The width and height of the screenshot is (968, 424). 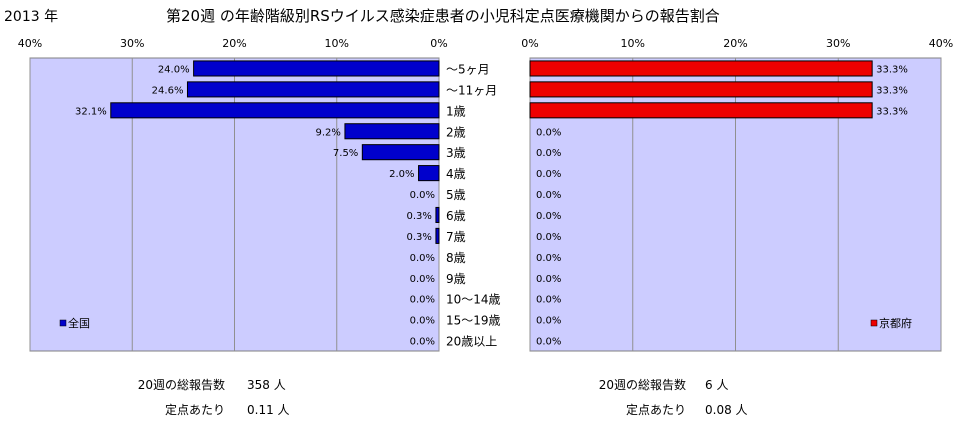 What do you see at coordinates (895, 323) in the screenshot?
I see `legend-label: 京都府` at bounding box center [895, 323].